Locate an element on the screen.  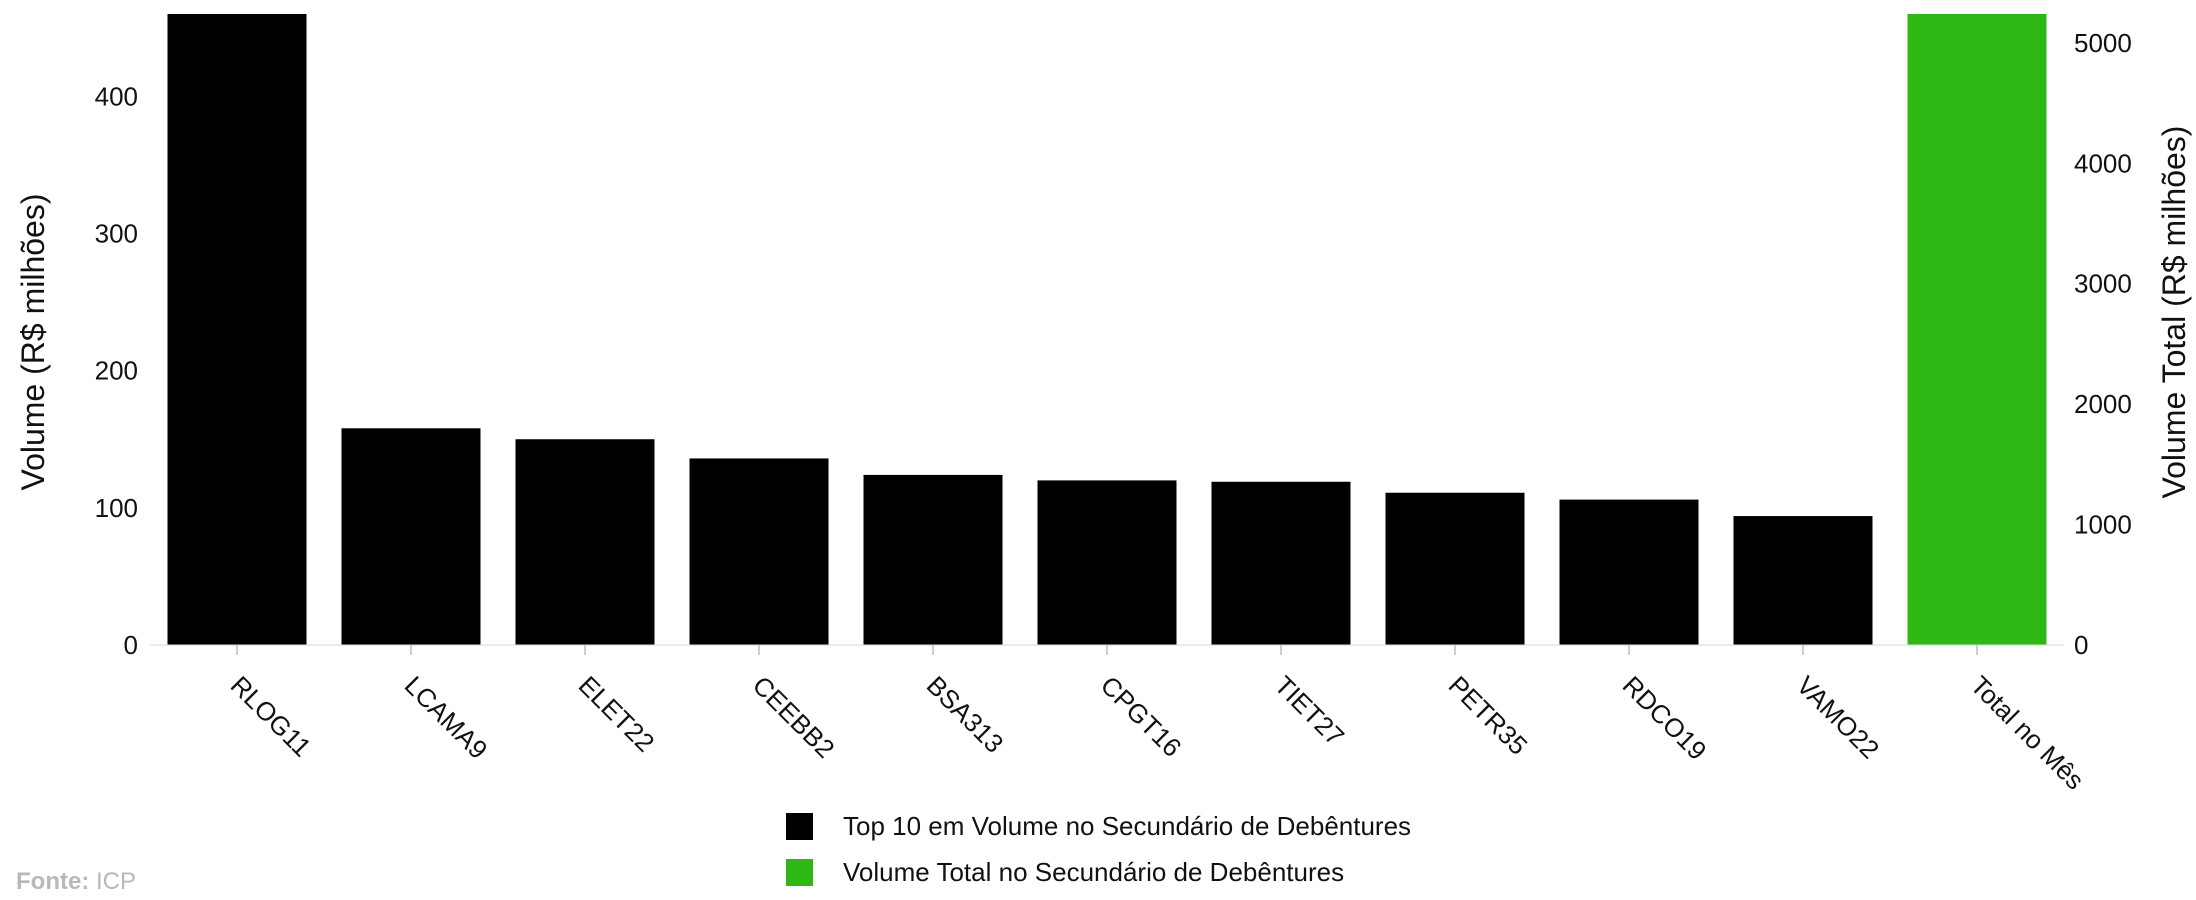
bar-cpgt16 is located at coordinates (1107, 562).